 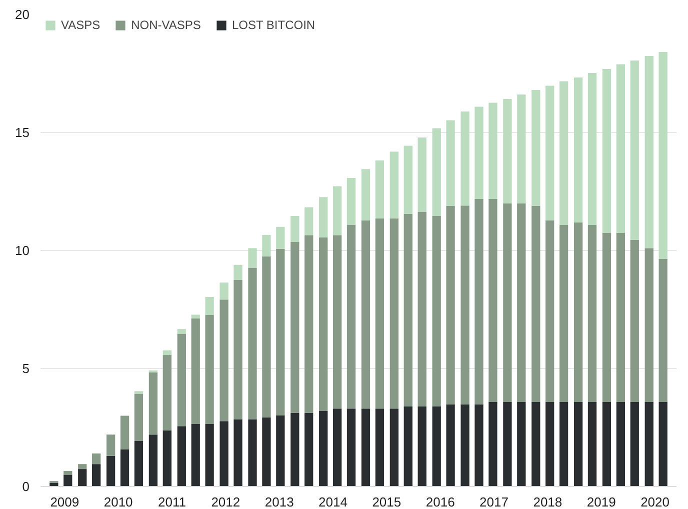 I want to click on legend-label: NON-VASPS, so click(x=166, y=25).